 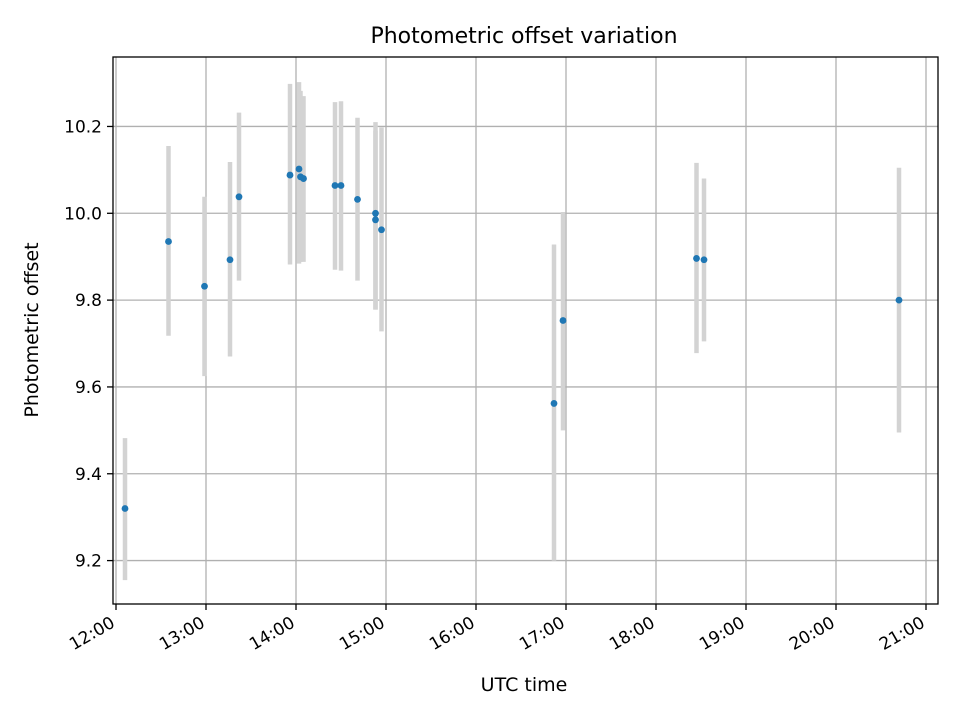 I want to click on x-tick-label: 21:00, so click(x=902, y=634).